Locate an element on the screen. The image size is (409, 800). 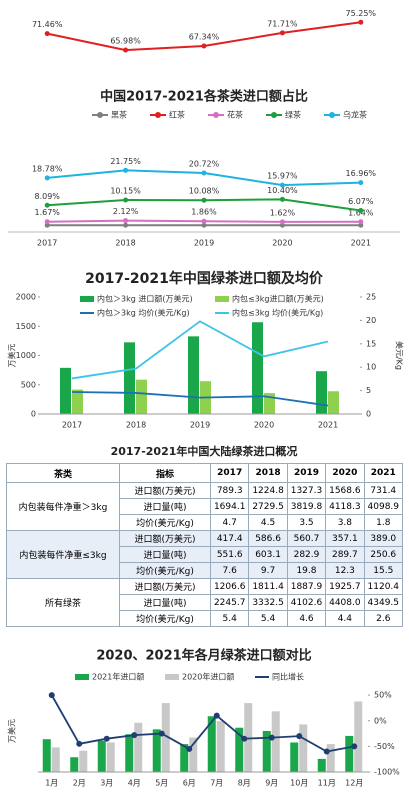
cell: 9.7 is located at coordinates (268, 570).